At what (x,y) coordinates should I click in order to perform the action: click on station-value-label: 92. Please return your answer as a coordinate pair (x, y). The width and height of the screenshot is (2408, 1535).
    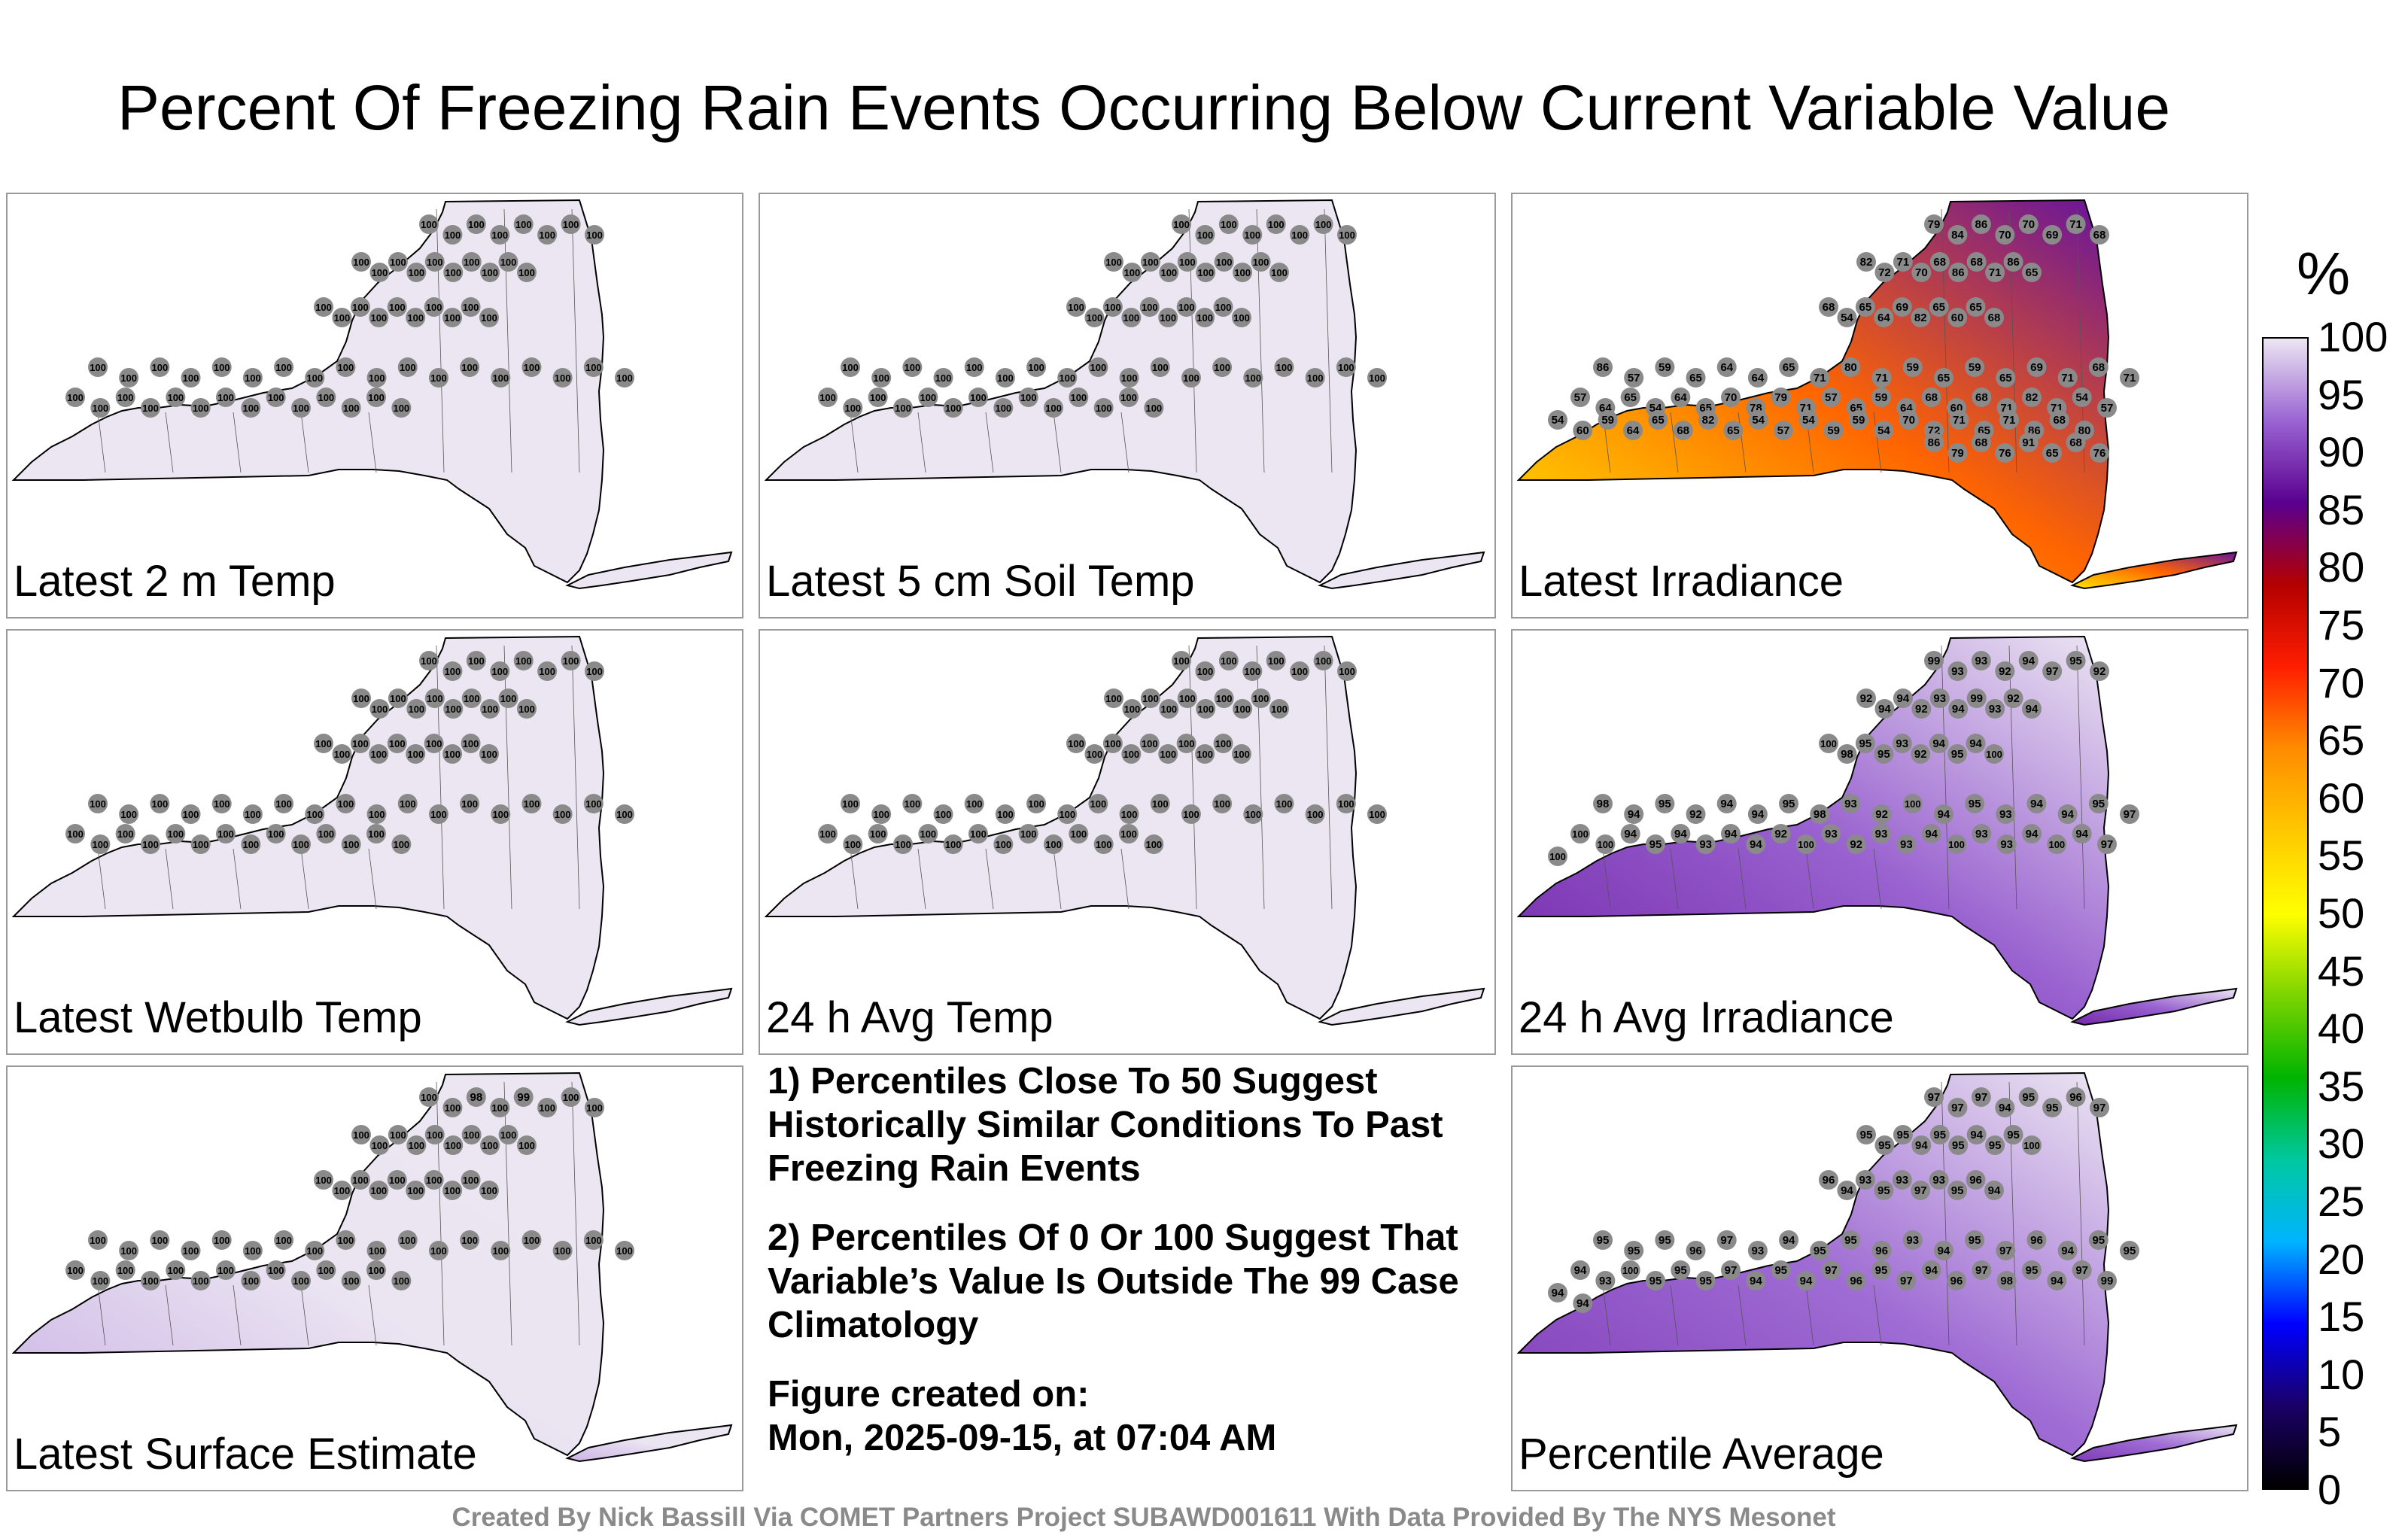
    Looking at the image, I should click on (1695, 814).